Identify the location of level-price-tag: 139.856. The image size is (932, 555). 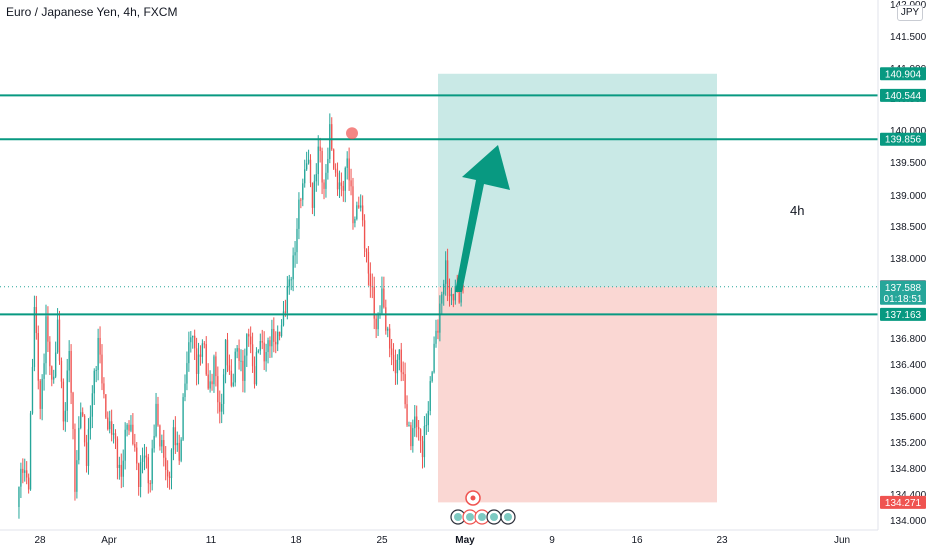
(903, 140).